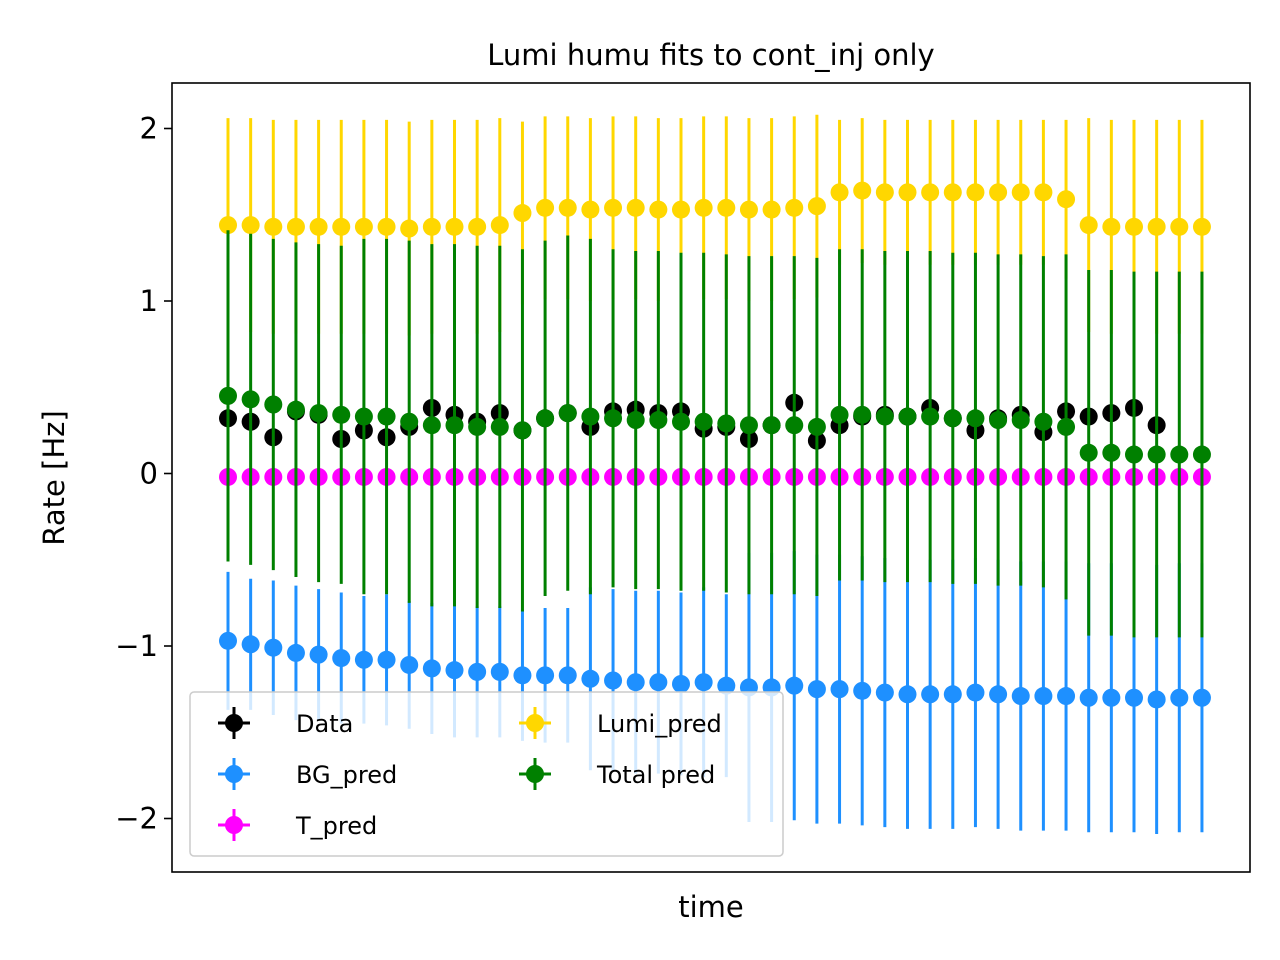 This screenshot has height=960, width=1280. I want to click on legend-label: T_pred, so click(336, 826).